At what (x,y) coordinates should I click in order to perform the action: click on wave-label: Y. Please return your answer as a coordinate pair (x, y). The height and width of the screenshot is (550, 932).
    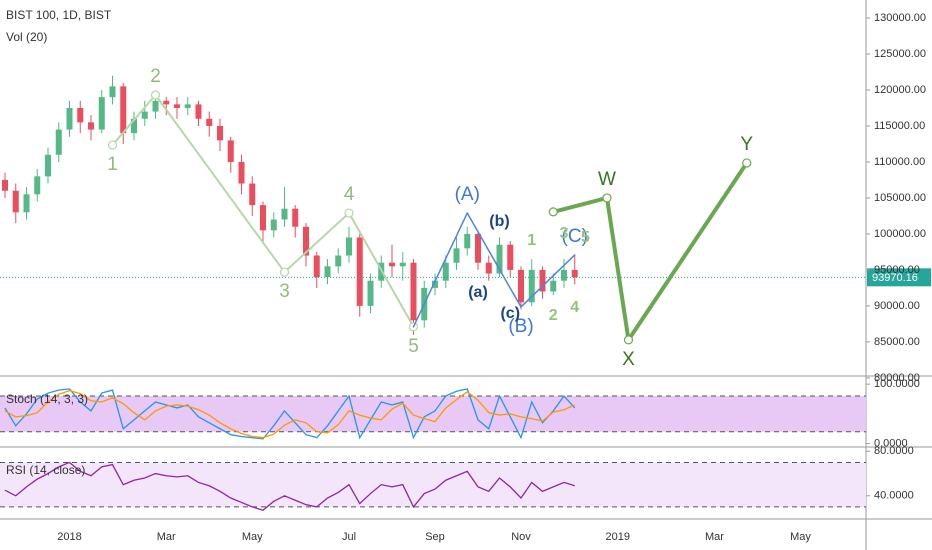
    Looking at the image, I should click on (746, 144).